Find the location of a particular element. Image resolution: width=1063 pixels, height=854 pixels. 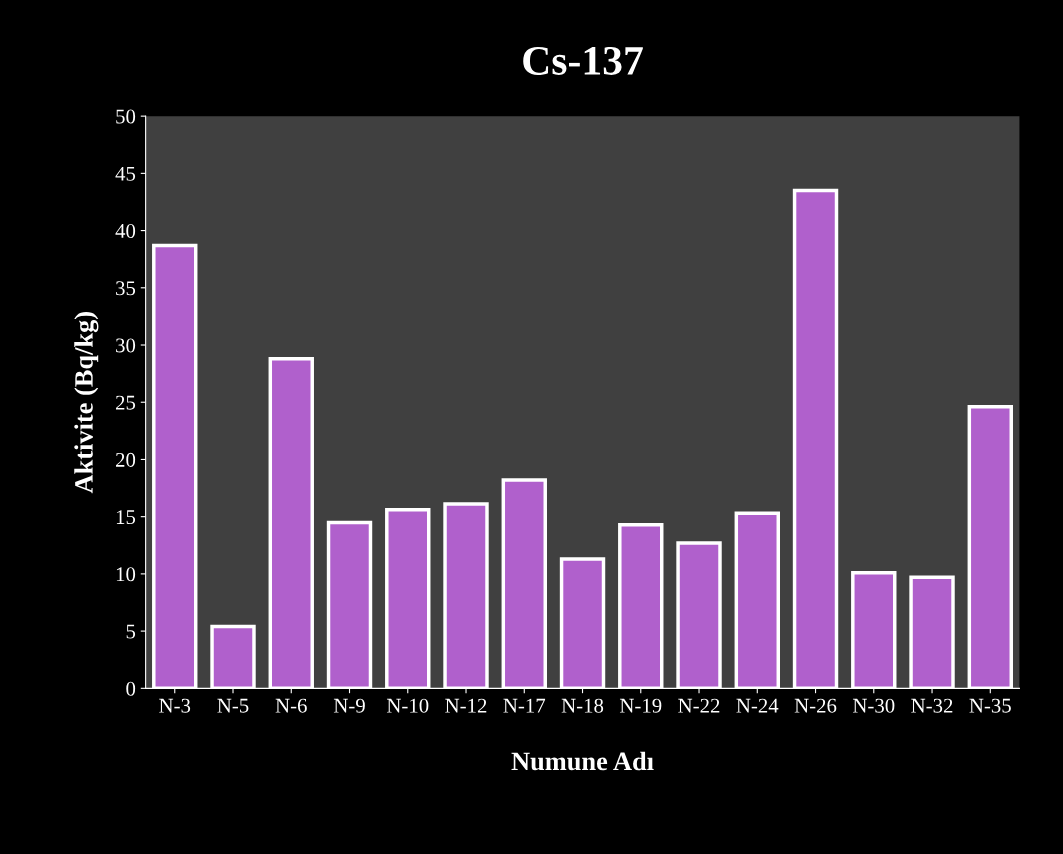

y-tick-label: 30 is located at coordinates (126, 345).